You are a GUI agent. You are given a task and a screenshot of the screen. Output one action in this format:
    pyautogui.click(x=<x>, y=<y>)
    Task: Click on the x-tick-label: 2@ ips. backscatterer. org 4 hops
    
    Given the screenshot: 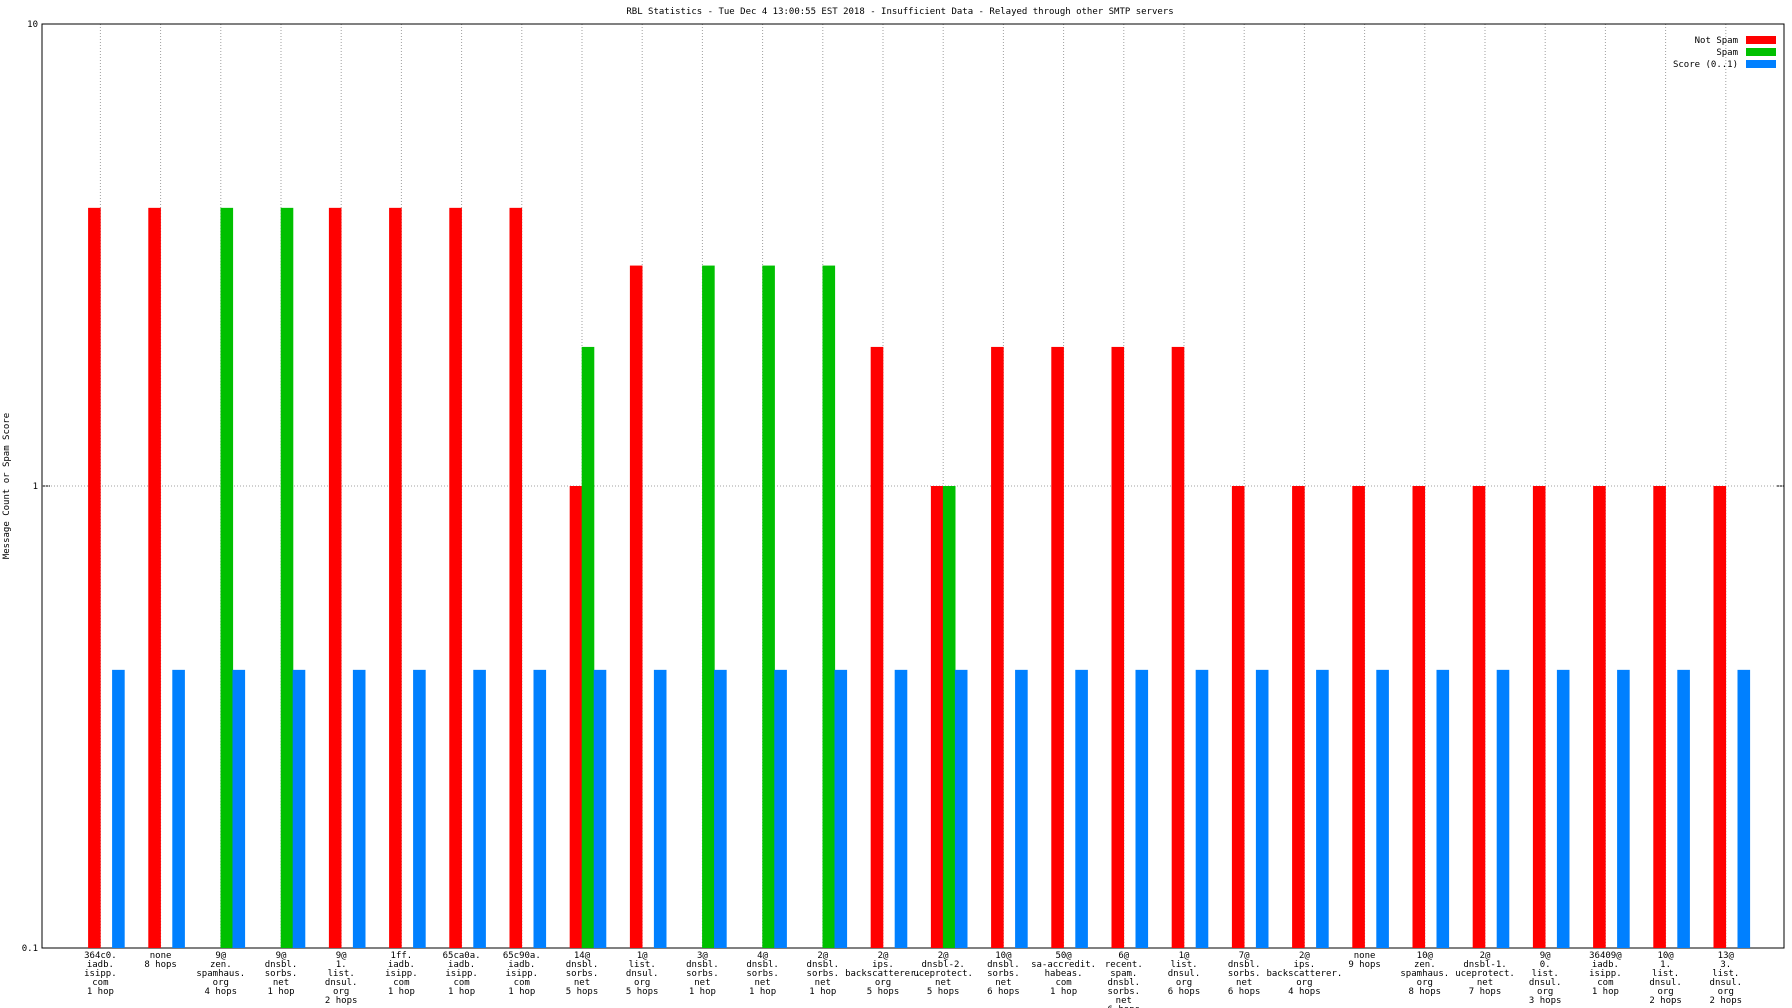 What is the action you would take?
    pyautogui.click(x=1304, y=974)
    